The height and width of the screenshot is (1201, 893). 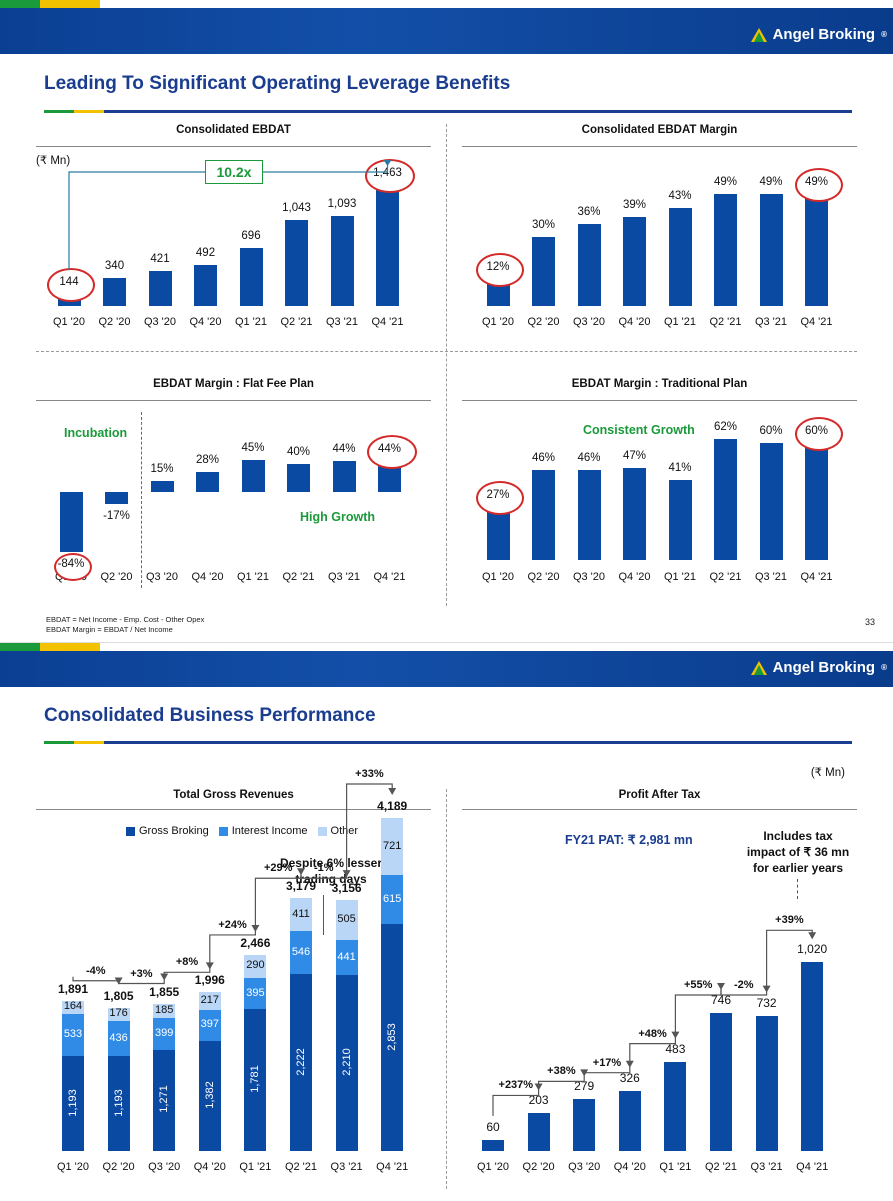 I want to click on total-label: 3,156, so click(x=346, y=888).